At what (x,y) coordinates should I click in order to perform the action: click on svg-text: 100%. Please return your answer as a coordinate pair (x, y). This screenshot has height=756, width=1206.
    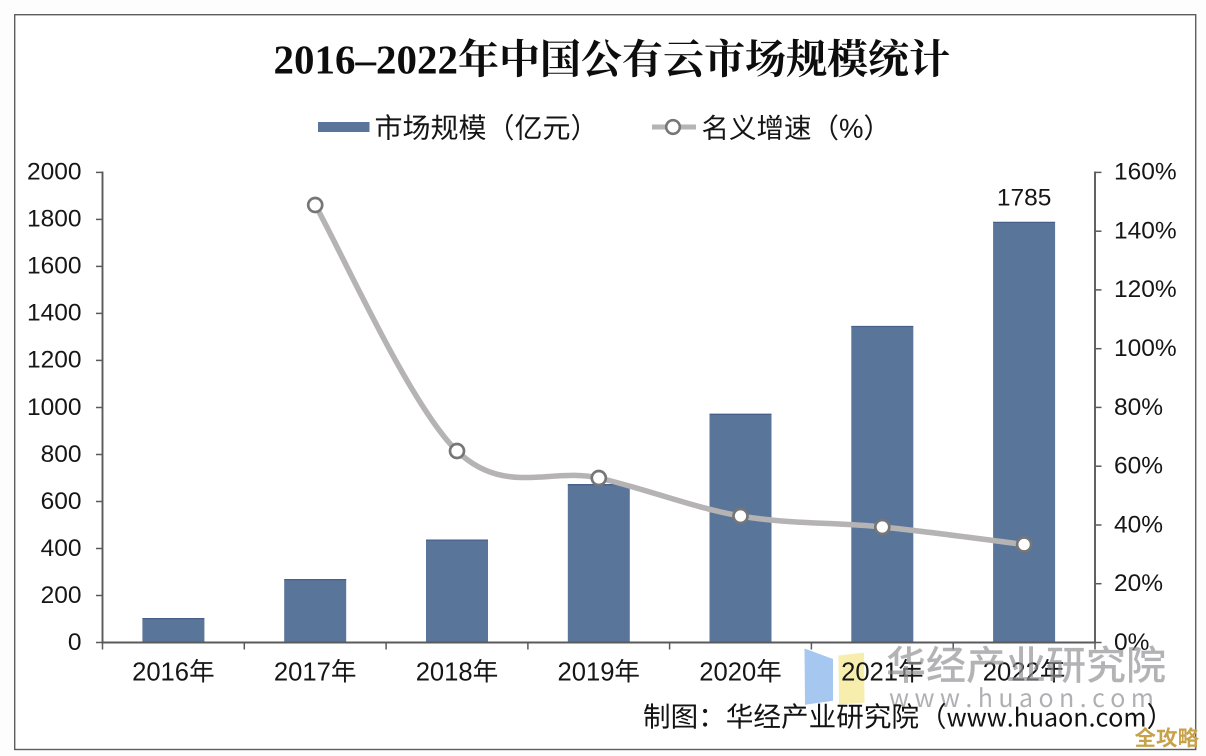
    Looking at the image, I should click on (1145, 348).